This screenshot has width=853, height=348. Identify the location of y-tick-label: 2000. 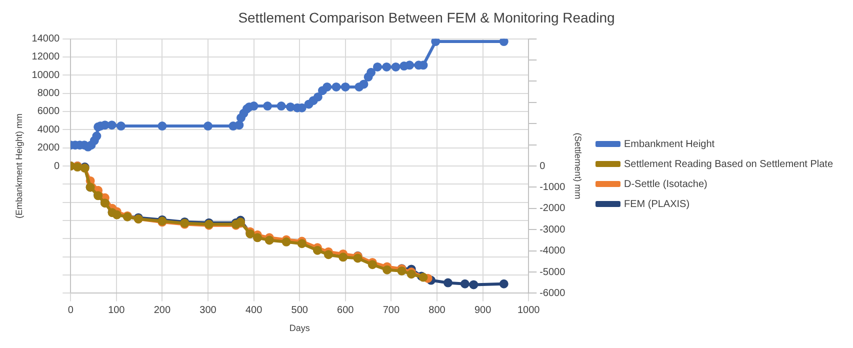
(48, 148).